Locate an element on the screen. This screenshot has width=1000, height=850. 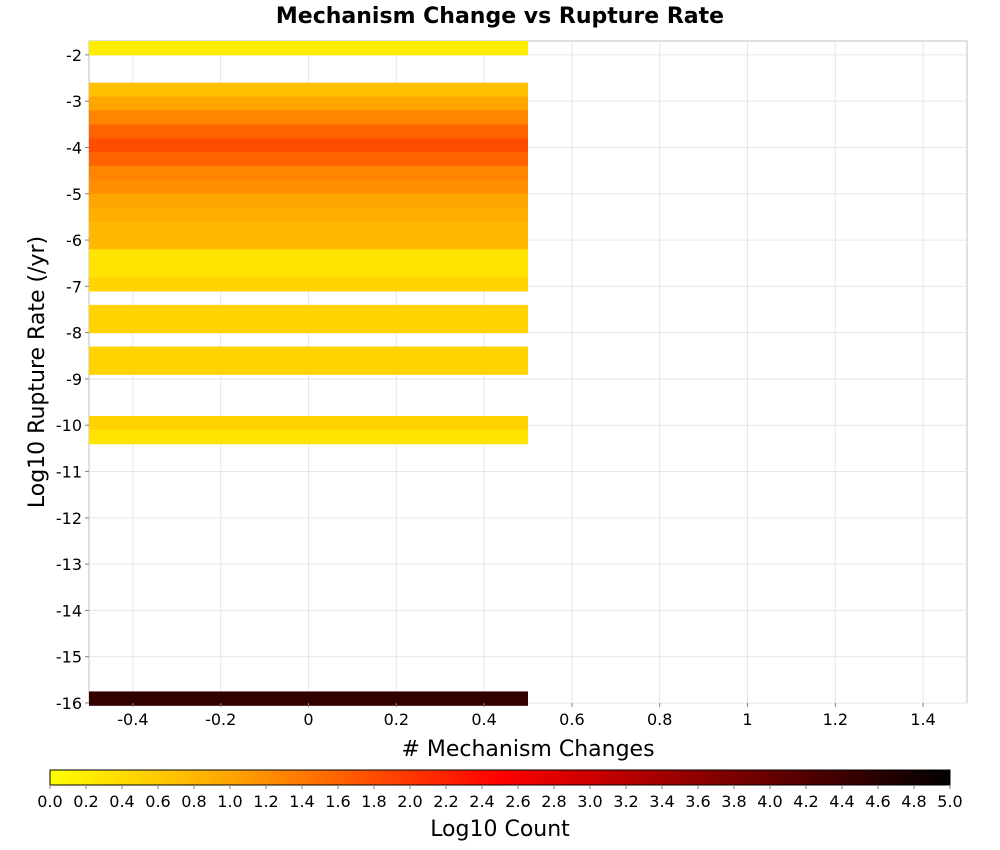
y-axis-ticks: -2 -3 -4 -5 -6 -7 -8 -9 -10 -11 -12 -13 -14 -15 -16 is located at coordinates (72, 379).